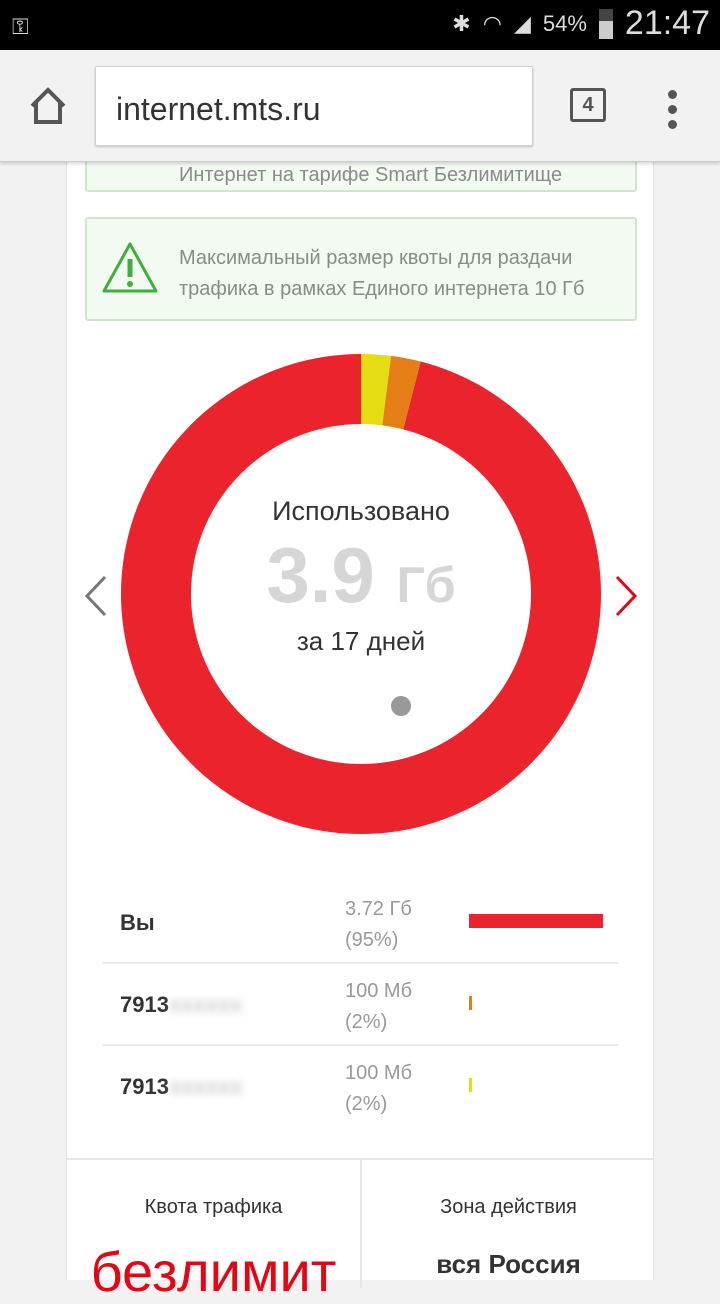 Image resolution: width=720 pixels, height=1304 pixels. What do you see at coordinates (314, 106) in the screenshot?
I see `url-bar: internet.mts.ru` at bounding box center [314, 106].